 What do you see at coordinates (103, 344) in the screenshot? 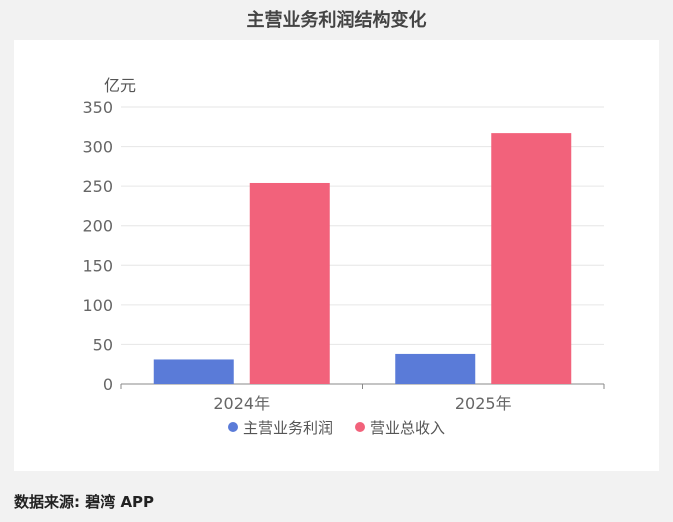
I see `y-tick-label: 50` at bounding box center [103, 344].